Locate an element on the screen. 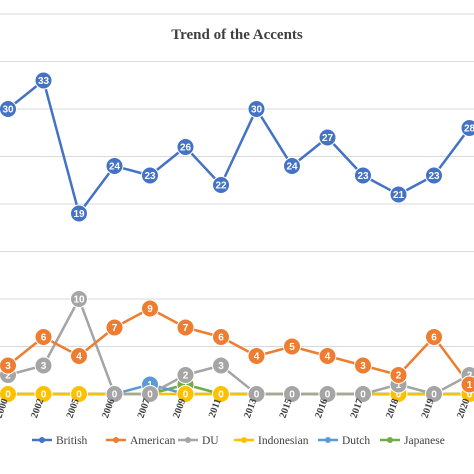 The image size is (474, 474). data-label-american: 1 is located at coordinates (470, 385).